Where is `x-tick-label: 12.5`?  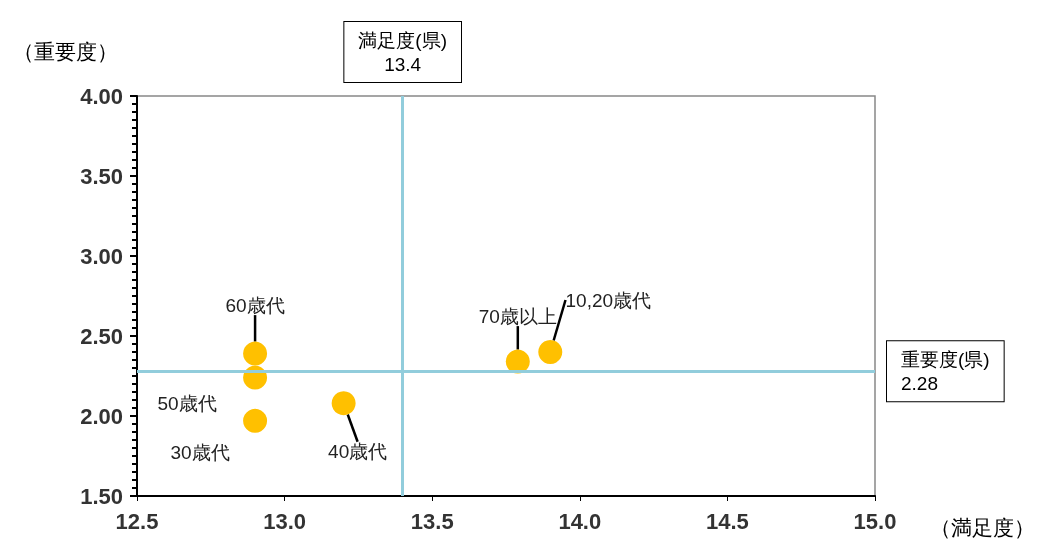
x-tick-label: 12.5 is located at coordinates (137, 521).